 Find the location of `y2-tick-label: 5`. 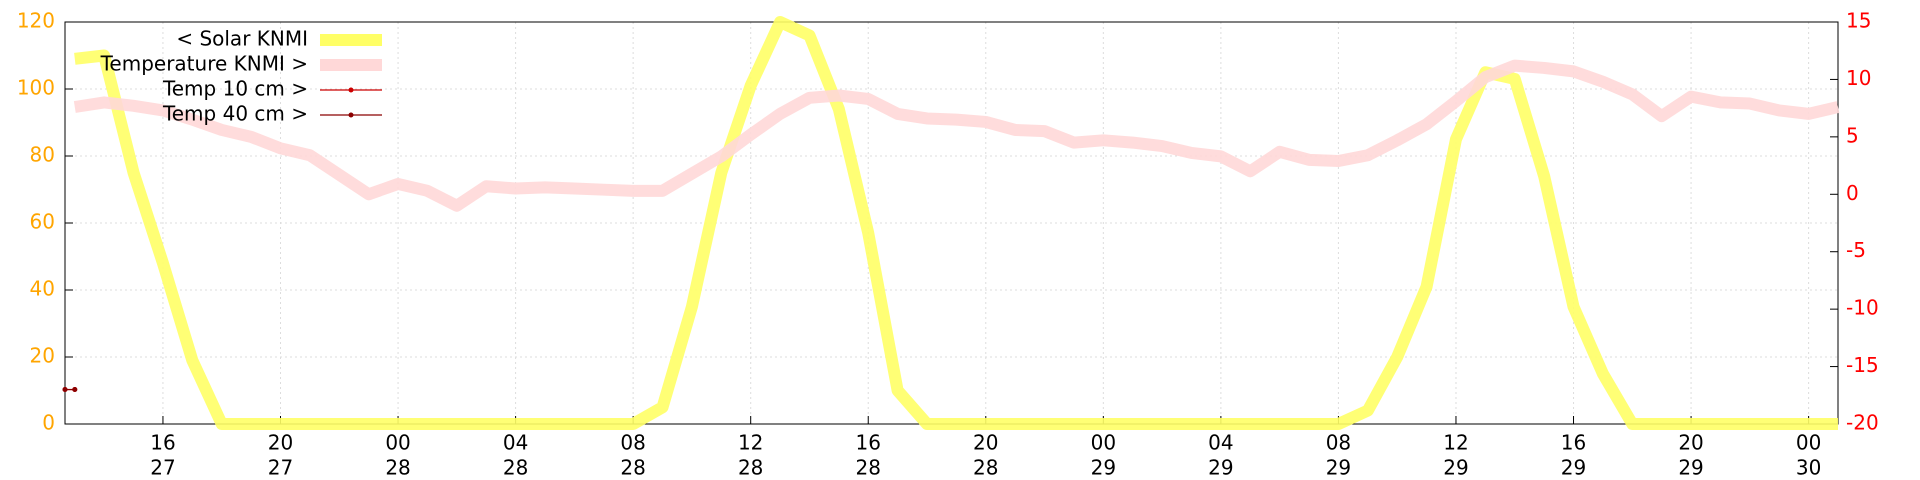

y2-tick-label: 5 is located at coordinates (1852, 135).